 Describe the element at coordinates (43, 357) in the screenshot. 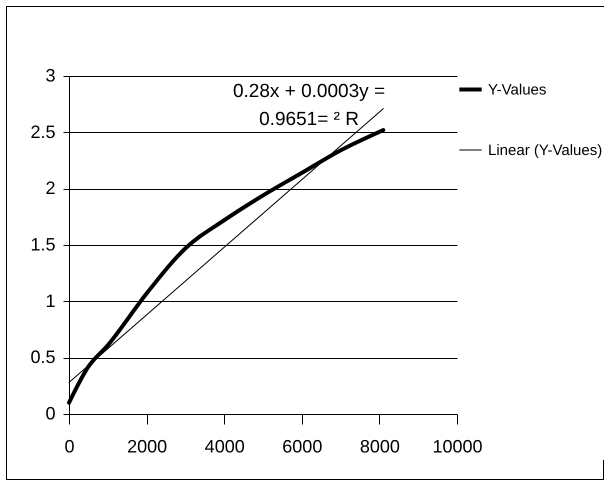

I see `y-tick-label: 0.5` at that location.